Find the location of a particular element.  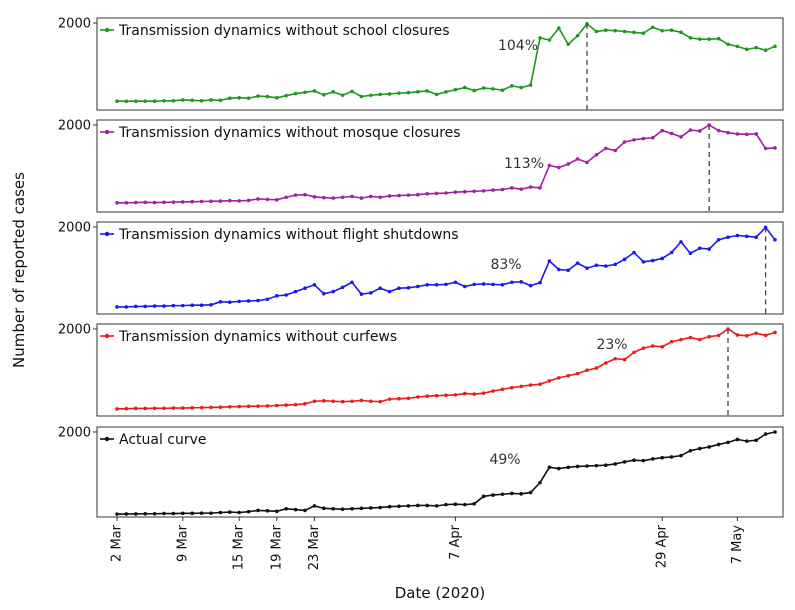

annotation: 83% is located at coordinates (505, 265).